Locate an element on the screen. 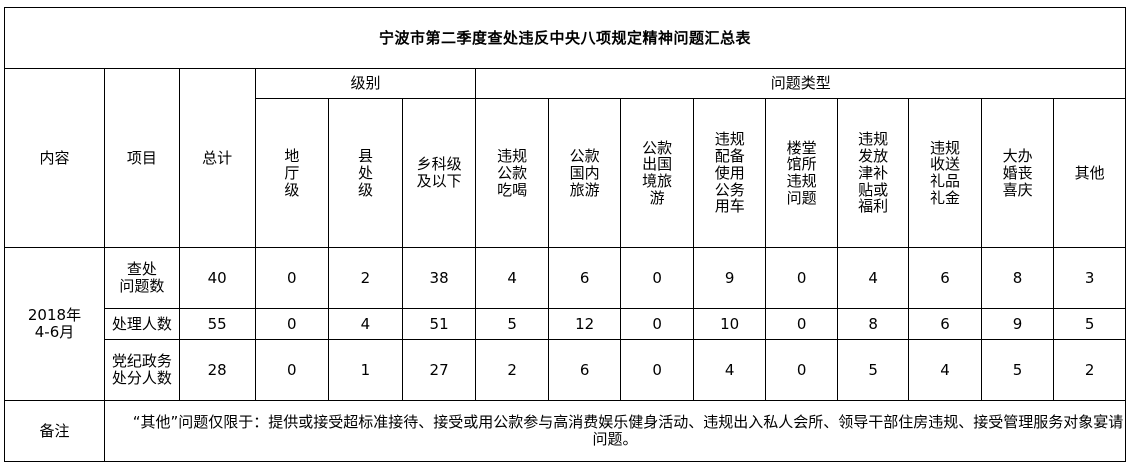 The image size is (1130, 468). cell-problem-1: 12 is located at coordinates (584, 324).